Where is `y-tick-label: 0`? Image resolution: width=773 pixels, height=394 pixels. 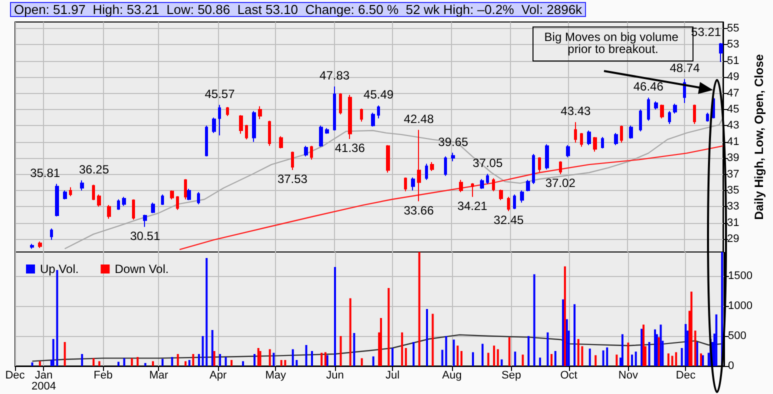 y-tick-label: 0 is located at coordinates (731, 366).